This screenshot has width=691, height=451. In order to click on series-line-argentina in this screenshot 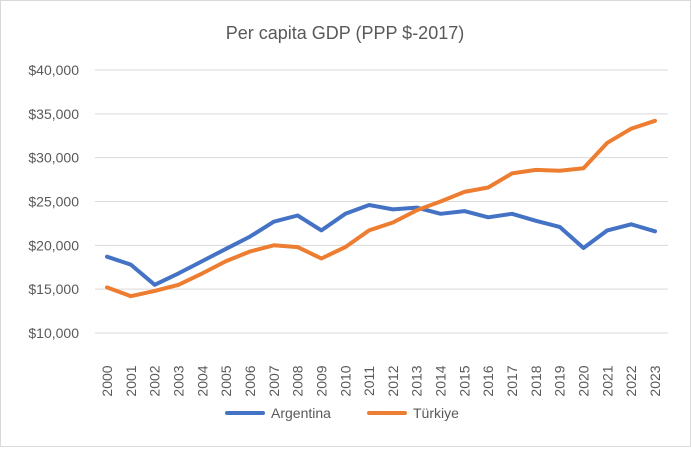, I will do `click(381, 245)`.